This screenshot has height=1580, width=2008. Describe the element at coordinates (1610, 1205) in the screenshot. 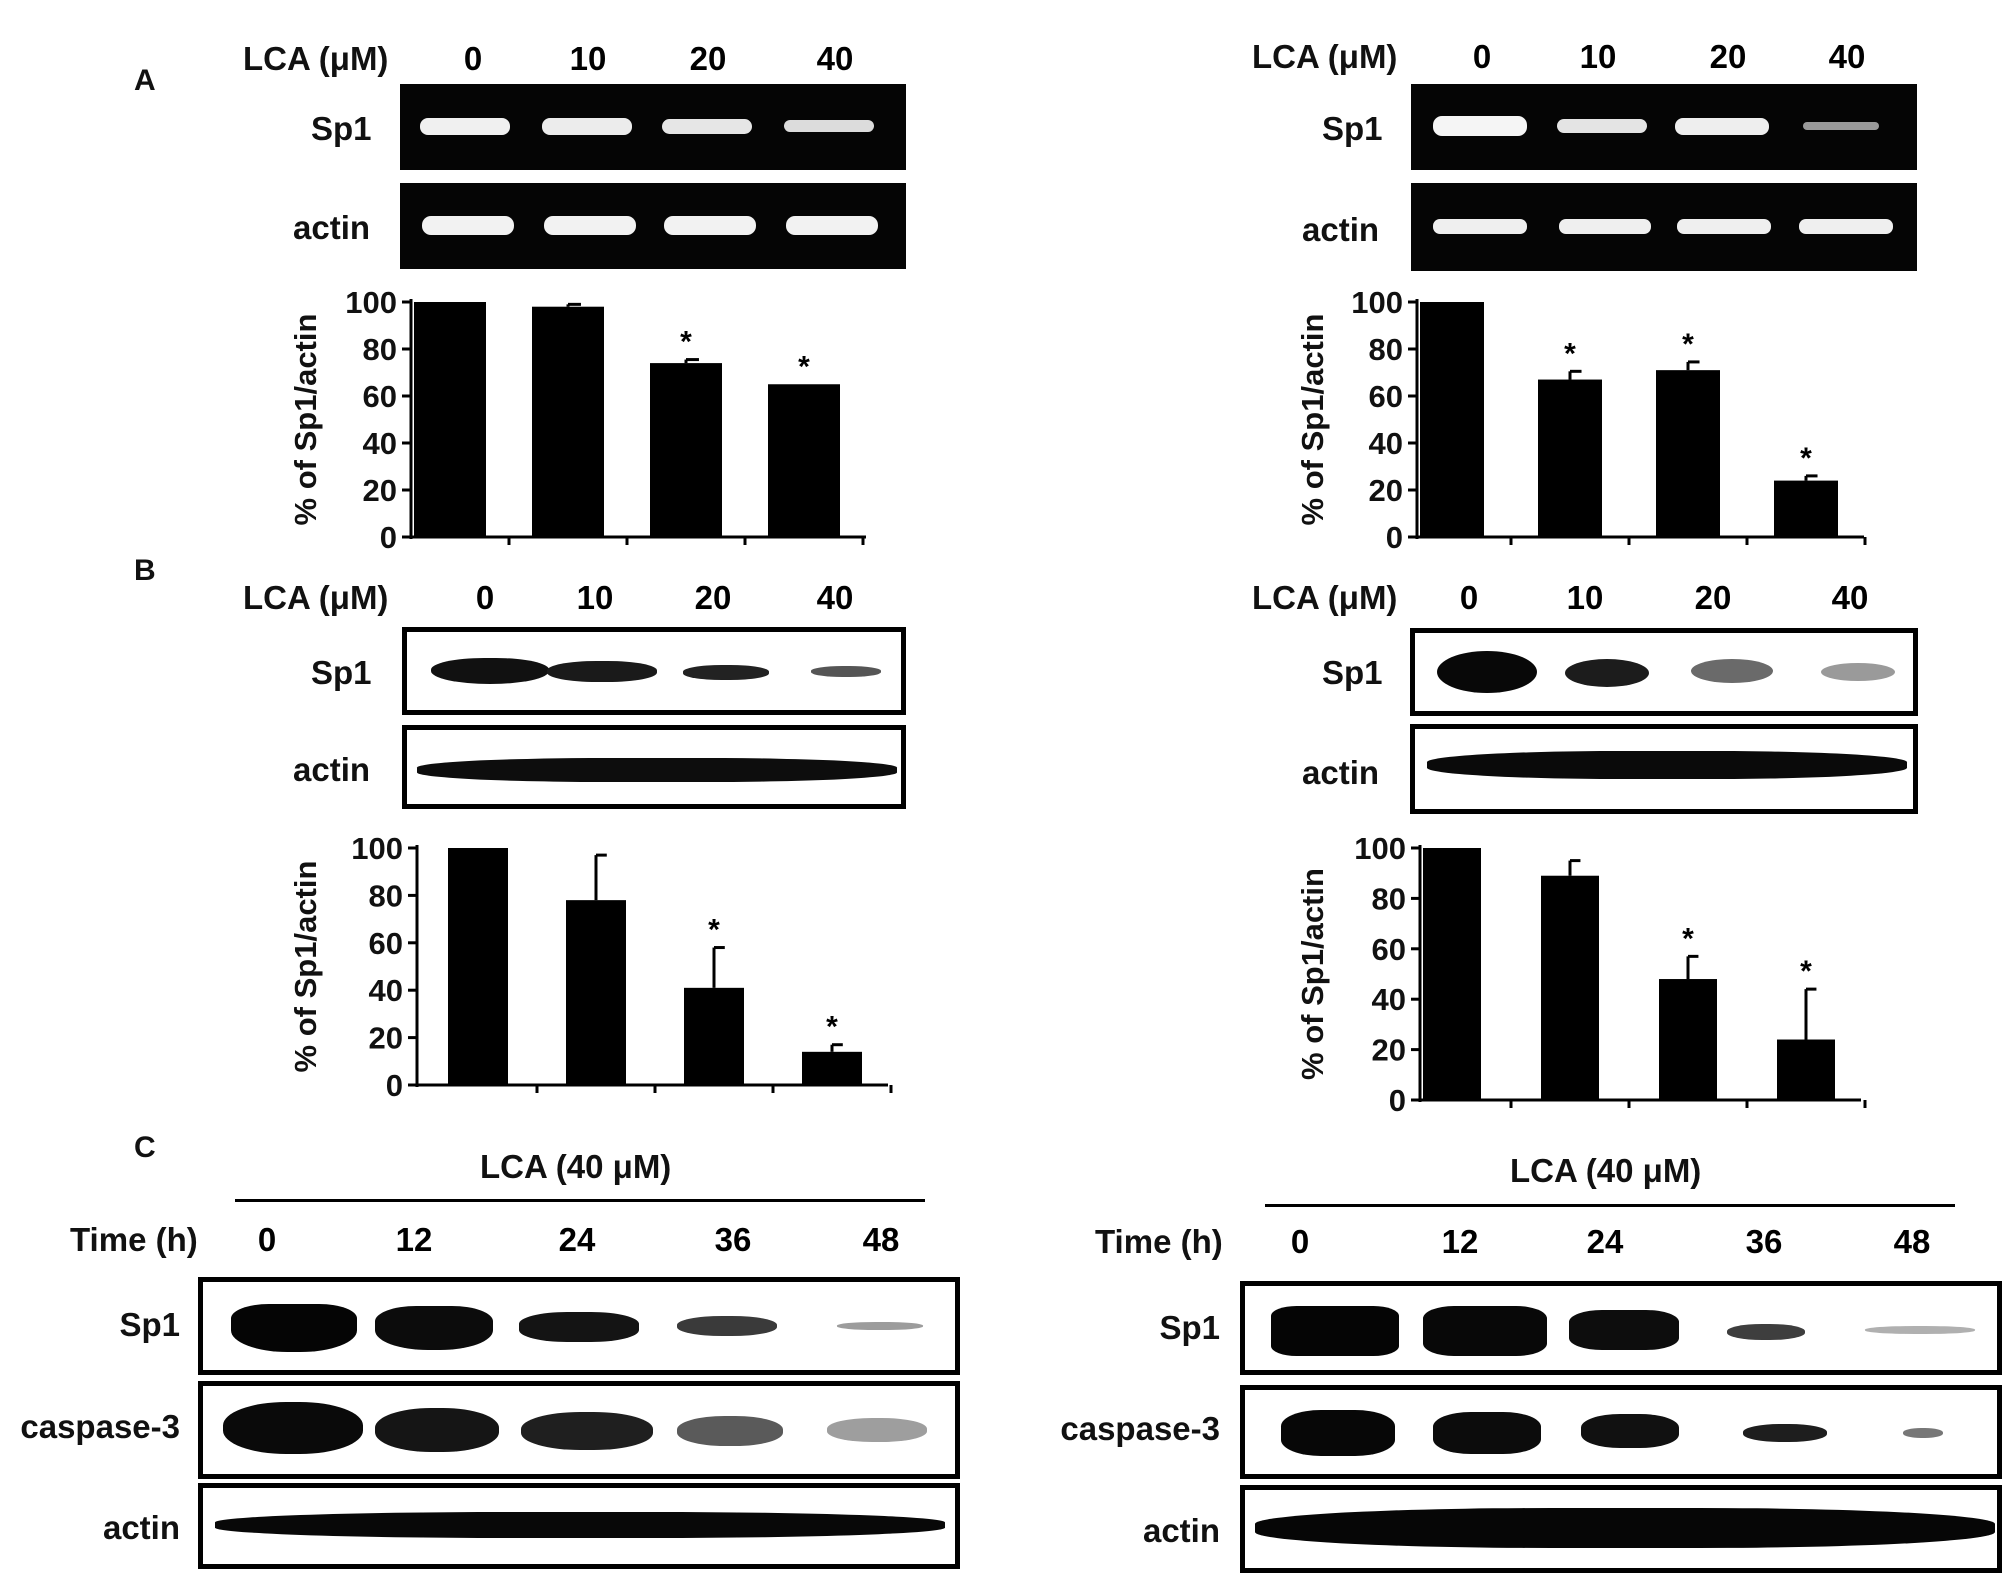

I see `treatment-rule` at that location.